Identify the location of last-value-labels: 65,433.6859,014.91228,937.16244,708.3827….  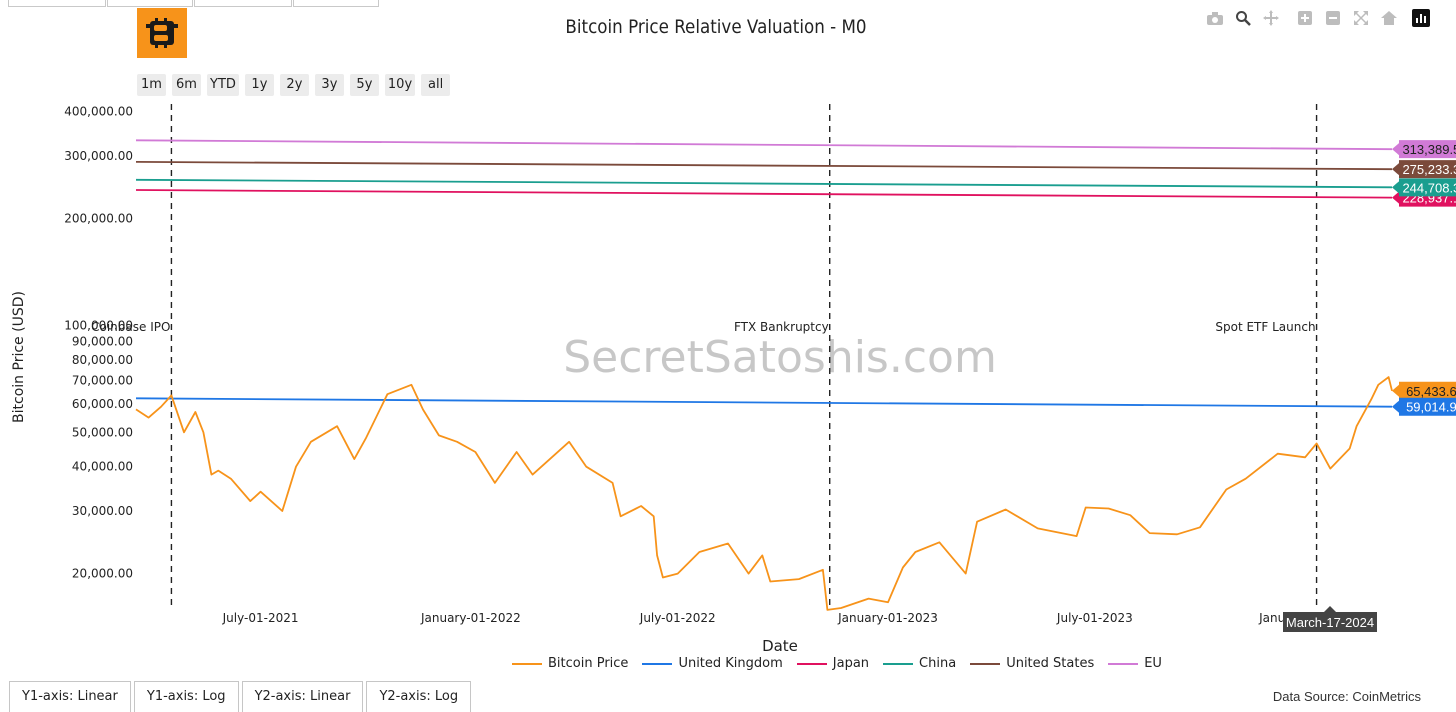
(1424, 278).